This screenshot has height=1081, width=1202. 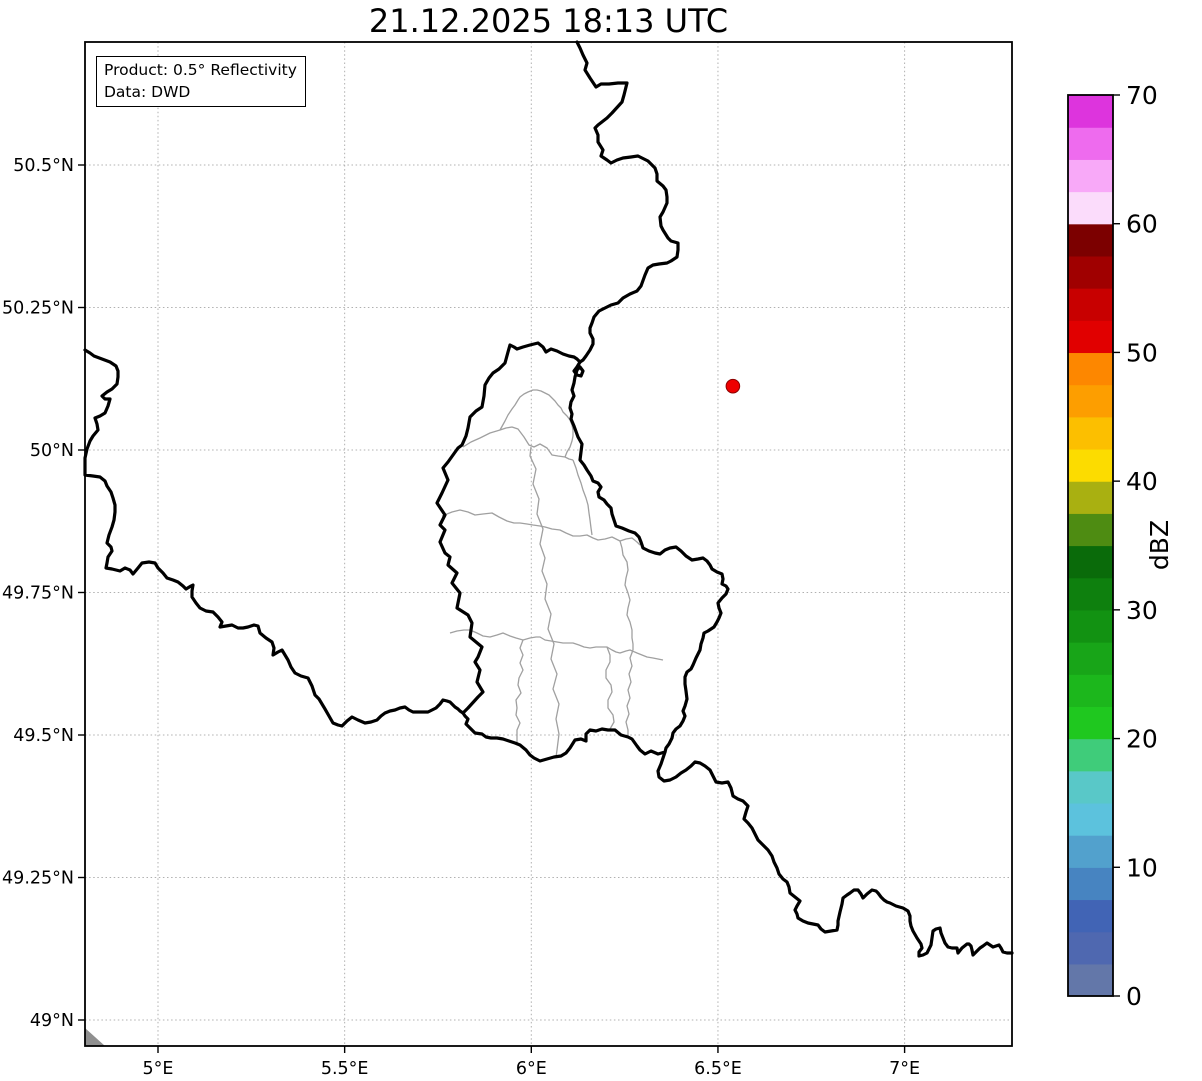 I want to click on product-line: Product: 0.5° Reflectivity, so click(x=200, y=70).